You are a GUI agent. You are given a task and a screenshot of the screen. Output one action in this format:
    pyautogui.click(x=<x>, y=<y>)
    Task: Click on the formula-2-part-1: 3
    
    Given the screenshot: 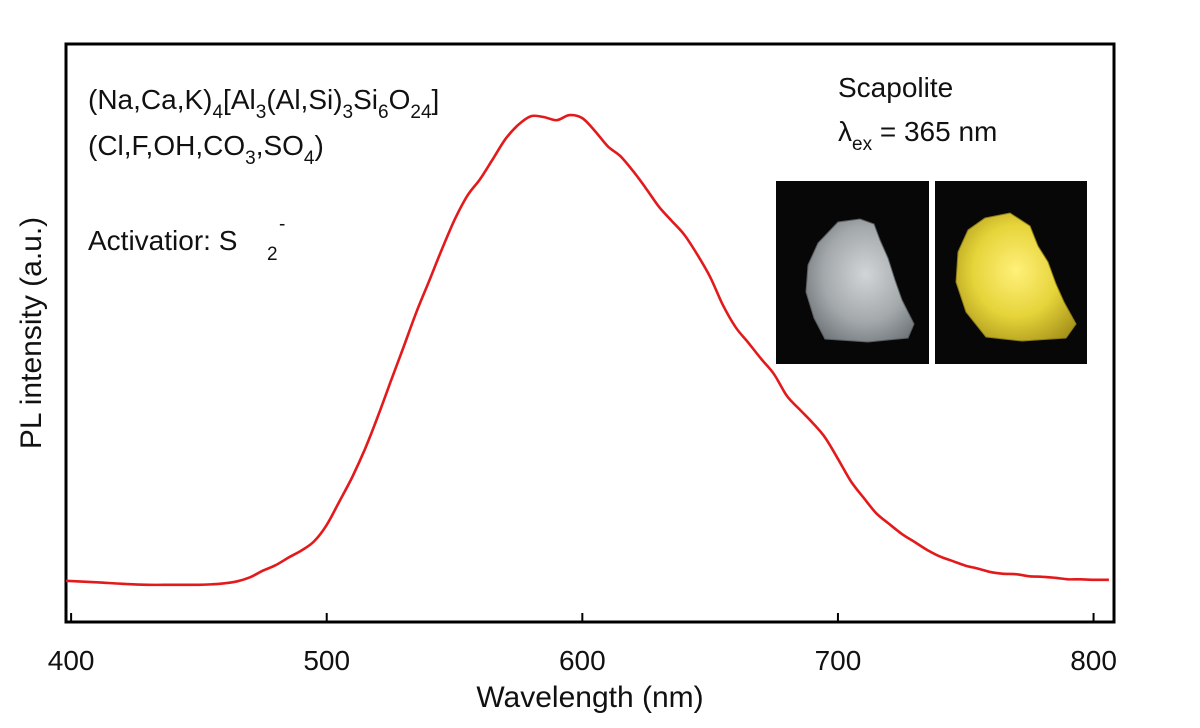 What is the action you would take?
    pyautogui.click(x=250, y=158)
    